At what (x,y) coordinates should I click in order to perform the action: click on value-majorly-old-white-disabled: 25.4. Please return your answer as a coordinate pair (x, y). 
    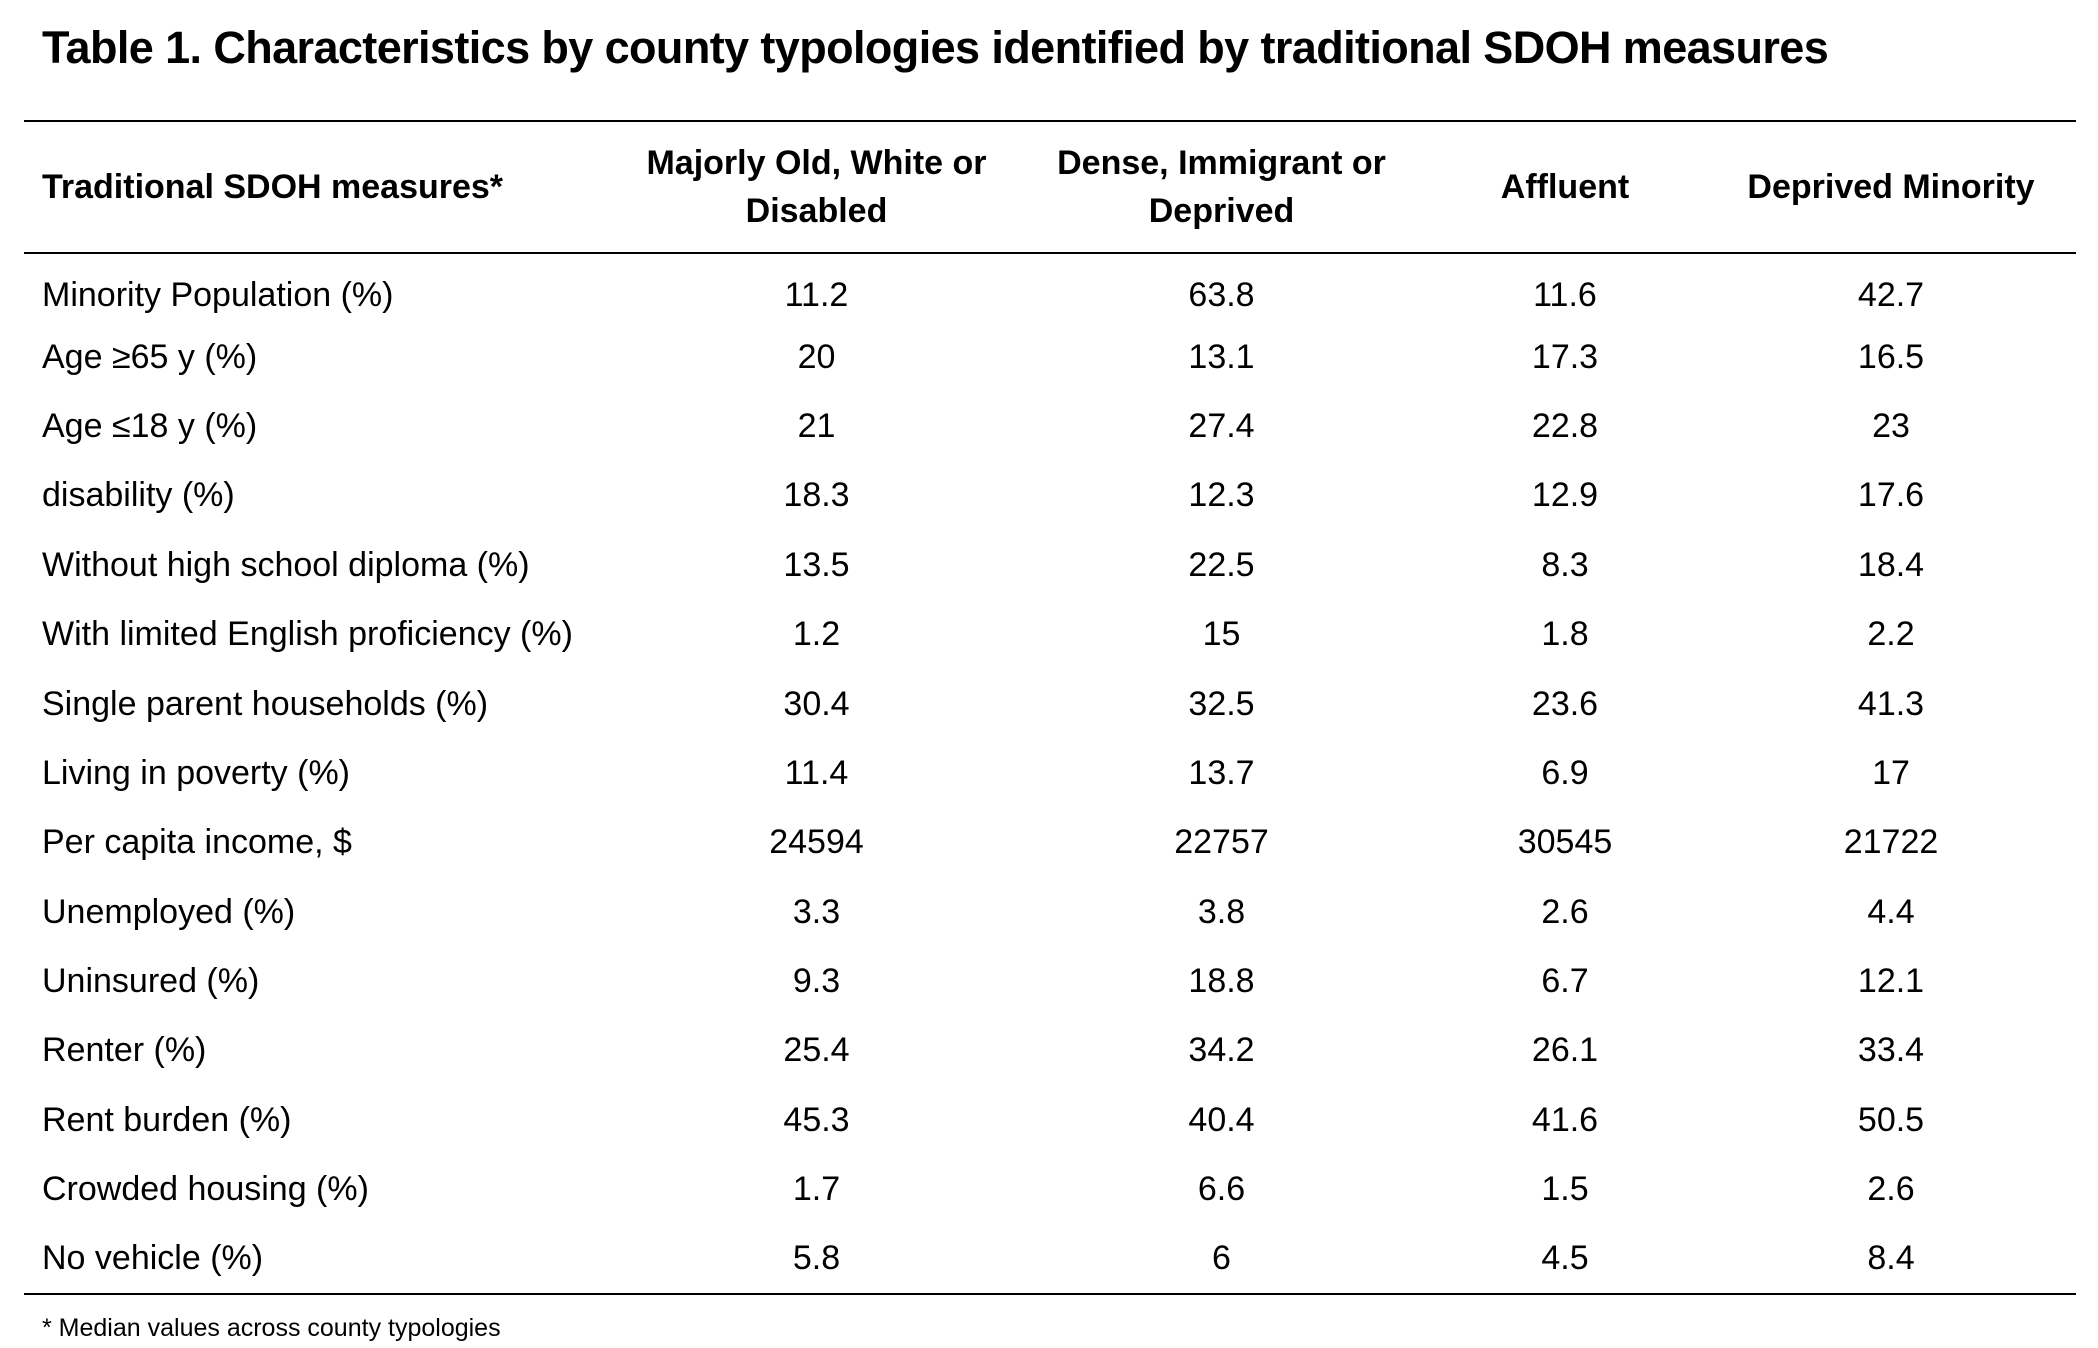
    Looking at the image, I should click on (816, 1050).